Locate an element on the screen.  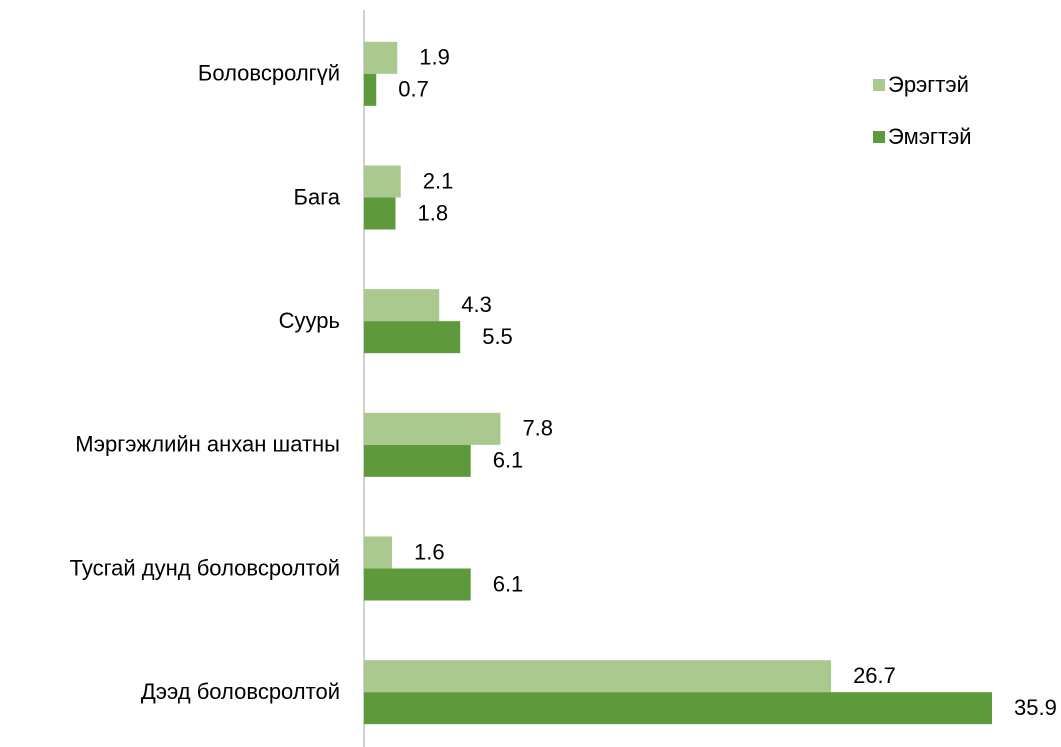
data-label: 5.5 is located at coordinates (497, 336).